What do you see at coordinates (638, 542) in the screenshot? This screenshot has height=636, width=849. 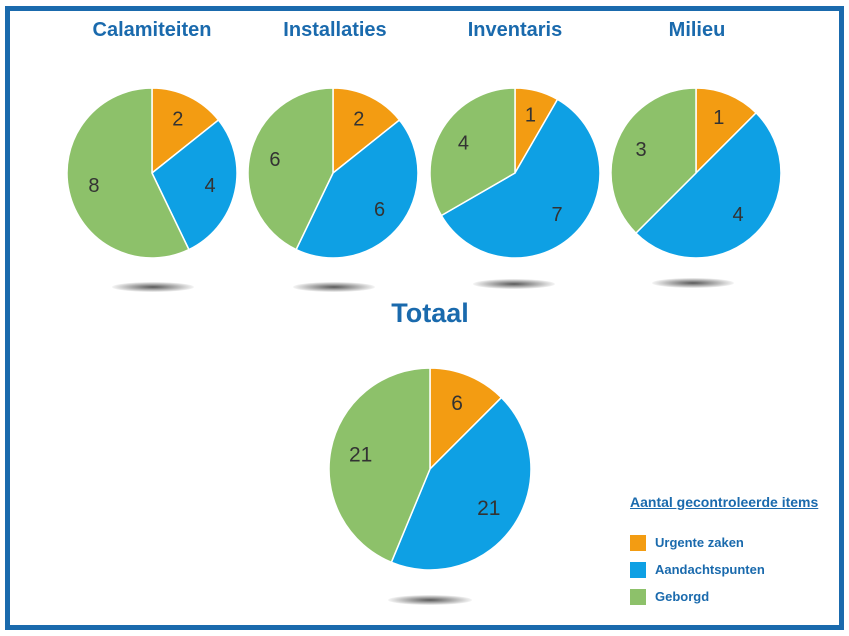 I see `legend-swatch-urgent` at bounding box center [638, 542].